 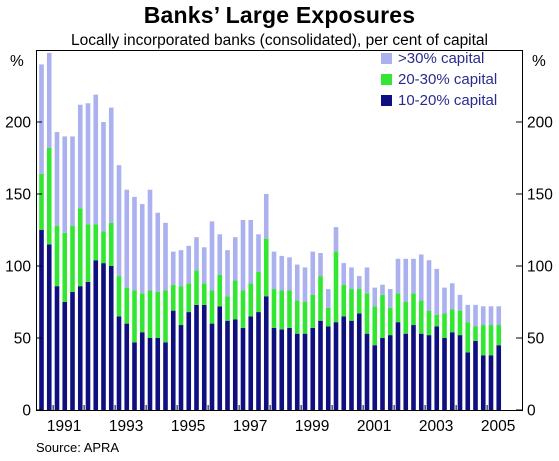 I want to click on chart-title: Banks’ Large Exposures, so click(x=279, y=15).